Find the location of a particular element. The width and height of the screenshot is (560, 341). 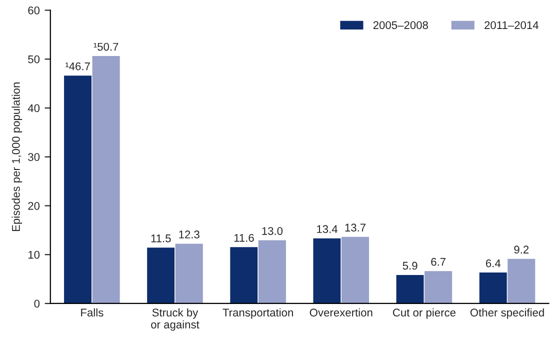

x-tick-label: Struck by or against is located at coordinates (175, 319).